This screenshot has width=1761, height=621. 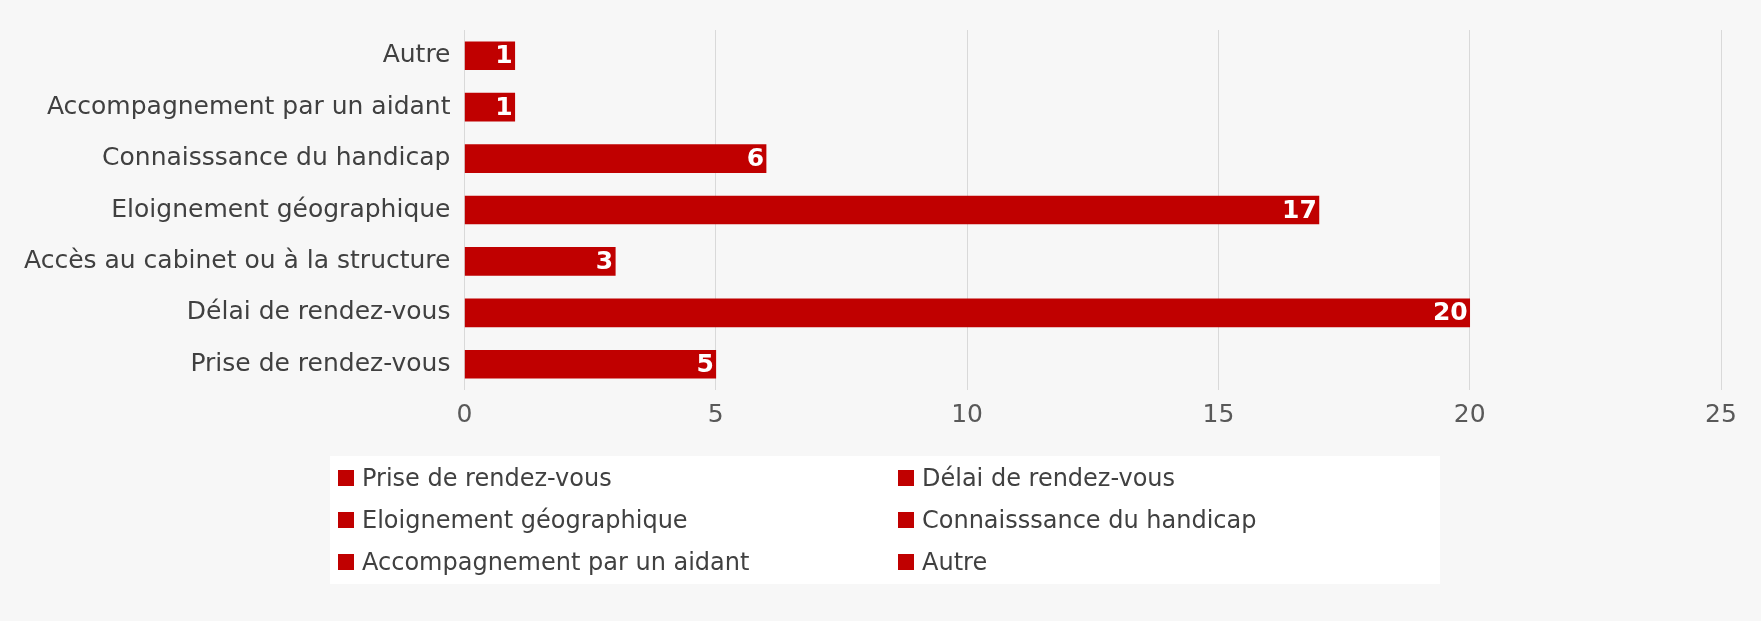 What do you see at coordinates (276, 157) in the screenshot?
I see `y-tick-label: Connaisssance du handicap` at bounding box center [276, 157].